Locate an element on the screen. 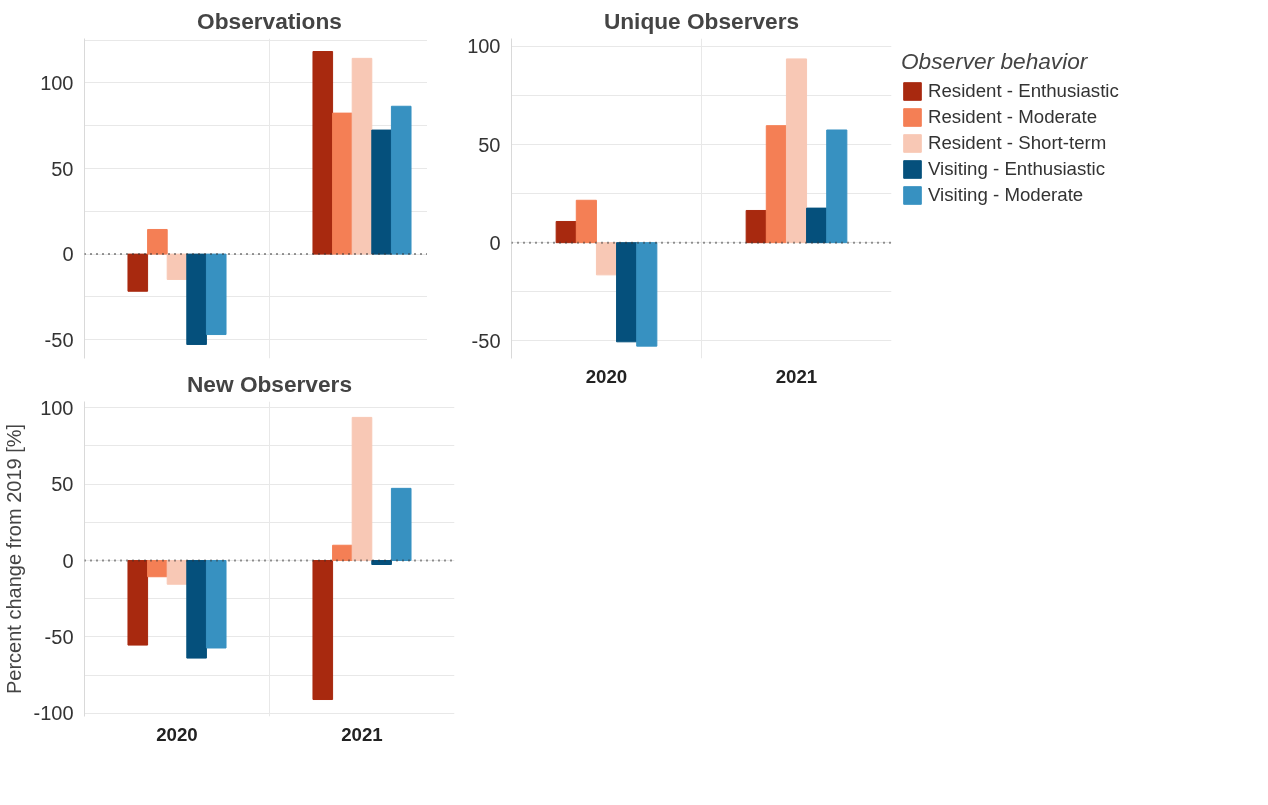  y-axis-title: Percent change from 2019 [%] is located at coordinates (14, 559).